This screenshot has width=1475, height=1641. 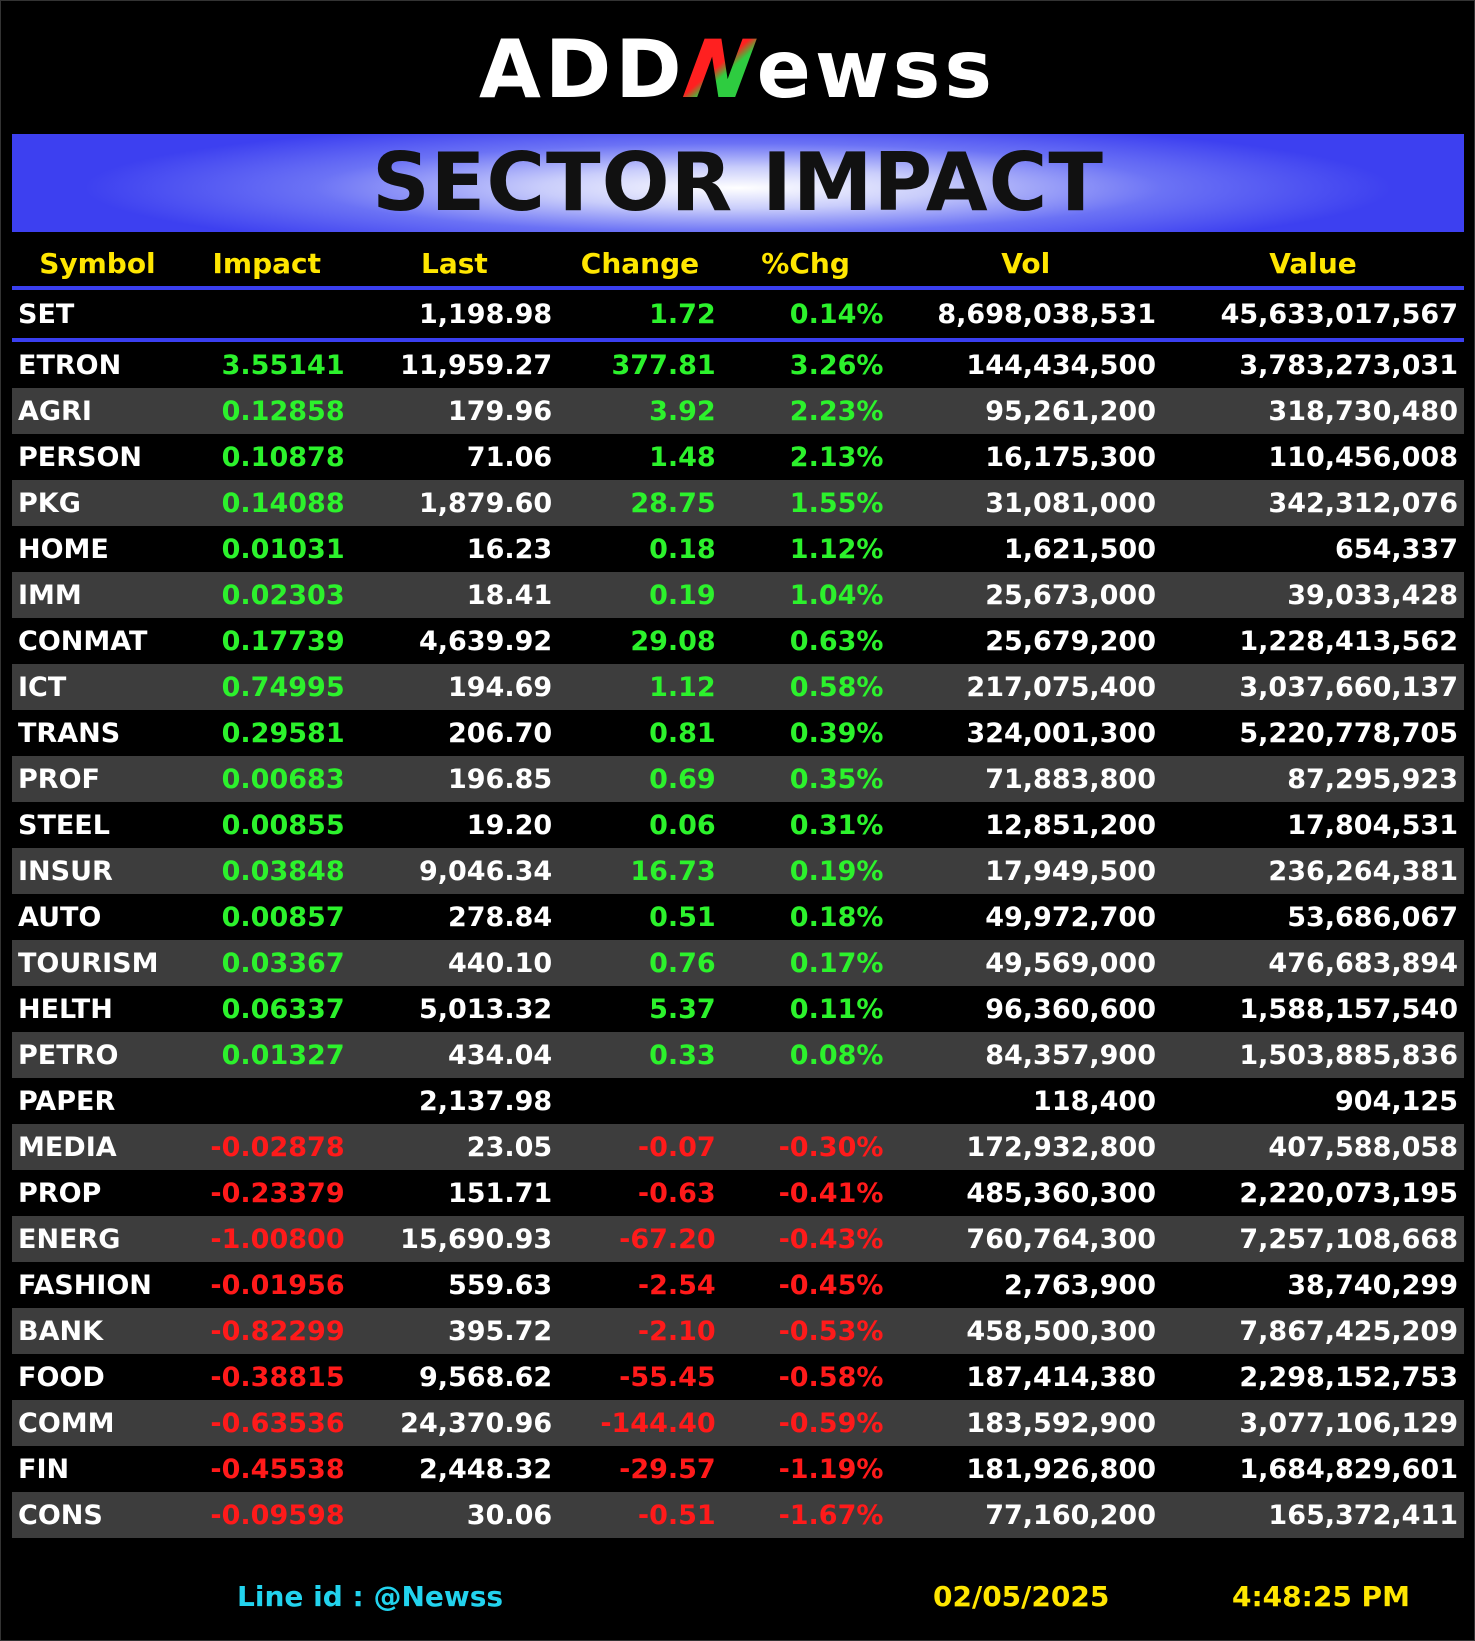 What do you see at coordinates (454, 1331) in the screenshot?
I see `sector-last: 395.72` at bounding box center [454, 1331].